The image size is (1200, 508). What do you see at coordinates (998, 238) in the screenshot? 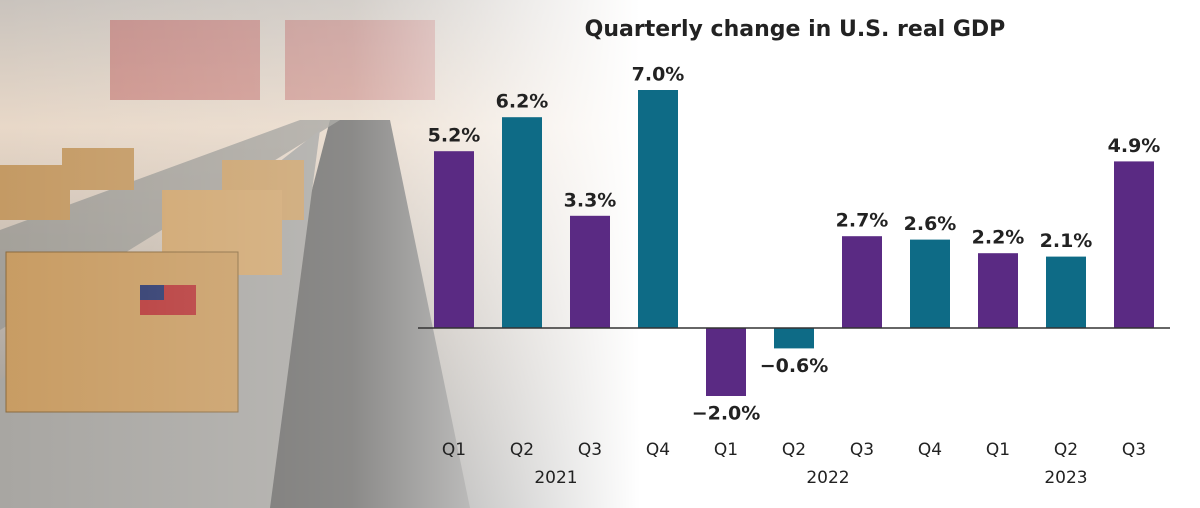
I see `value-label: 2.2%` at bounding box center [998, 238].